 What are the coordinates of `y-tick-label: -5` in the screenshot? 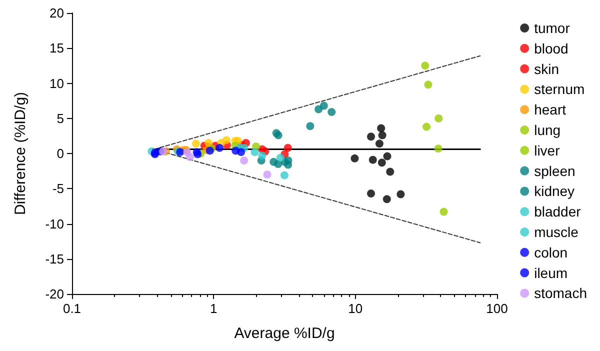 It's located at (58, 188).